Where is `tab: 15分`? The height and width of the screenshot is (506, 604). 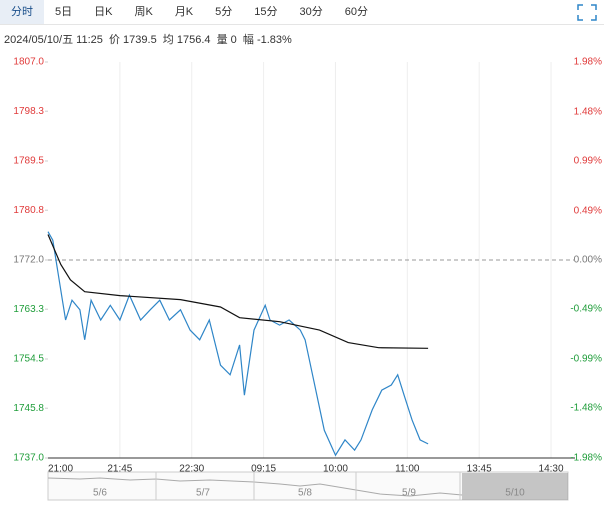 tab: 15分 is located at coordinates (266, 12).